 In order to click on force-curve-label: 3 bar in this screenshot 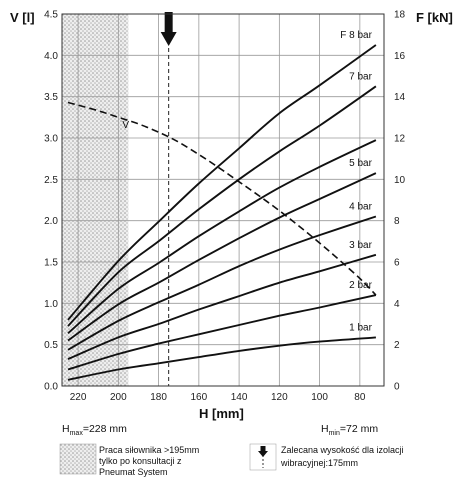, I will do `click(360, 245)`.